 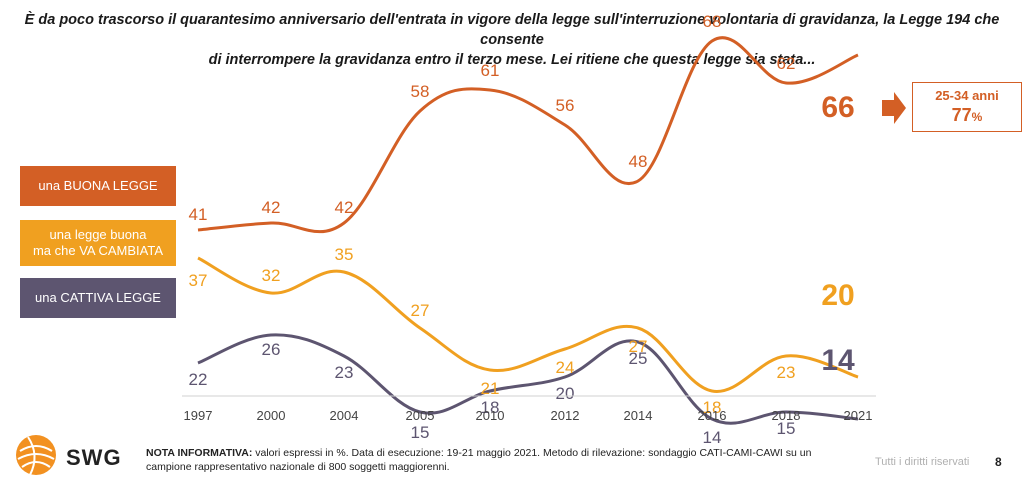 I want to click on series-line-cattiva, so click(x=528, y=379).